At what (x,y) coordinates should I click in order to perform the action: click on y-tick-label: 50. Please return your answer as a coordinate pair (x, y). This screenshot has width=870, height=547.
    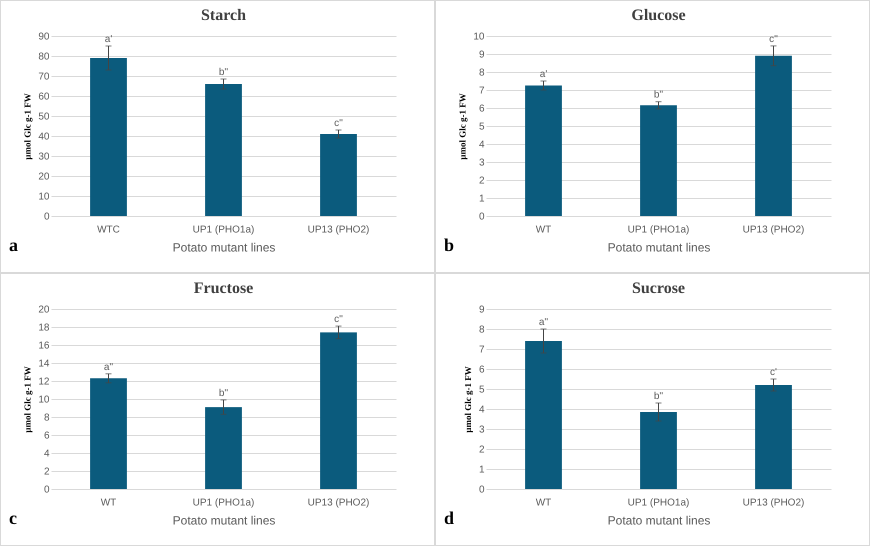
    Looking at the image, I should click on (44, 117).